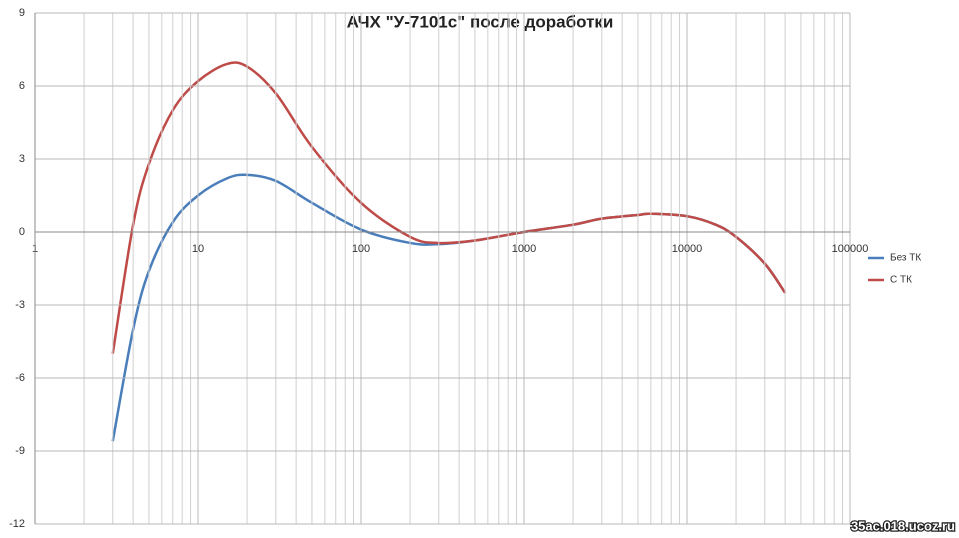 The image size is (959, 538). What do you see at coordinates (22, 86) in the screenshot?
I see `y-tick-label: 6` at bounding box center [22, 86].